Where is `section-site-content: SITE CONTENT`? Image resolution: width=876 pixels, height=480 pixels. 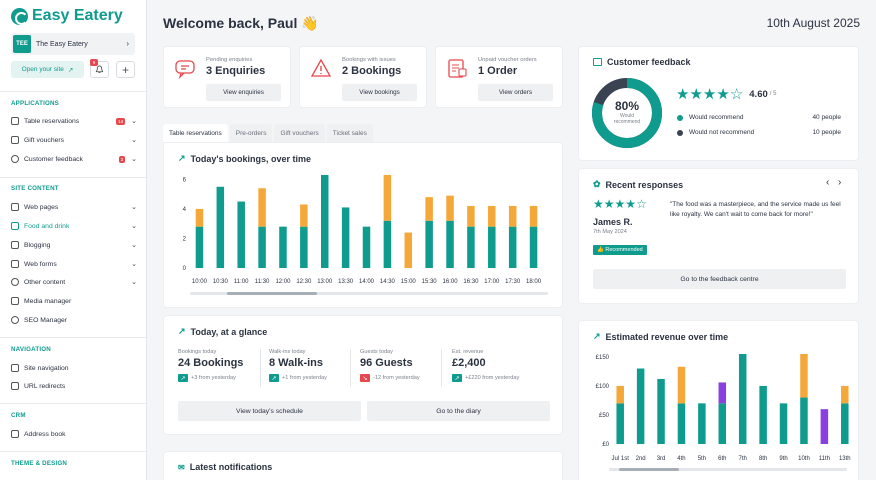 section-site-content: SITE CONTENT is located at coordinates (35, 188).